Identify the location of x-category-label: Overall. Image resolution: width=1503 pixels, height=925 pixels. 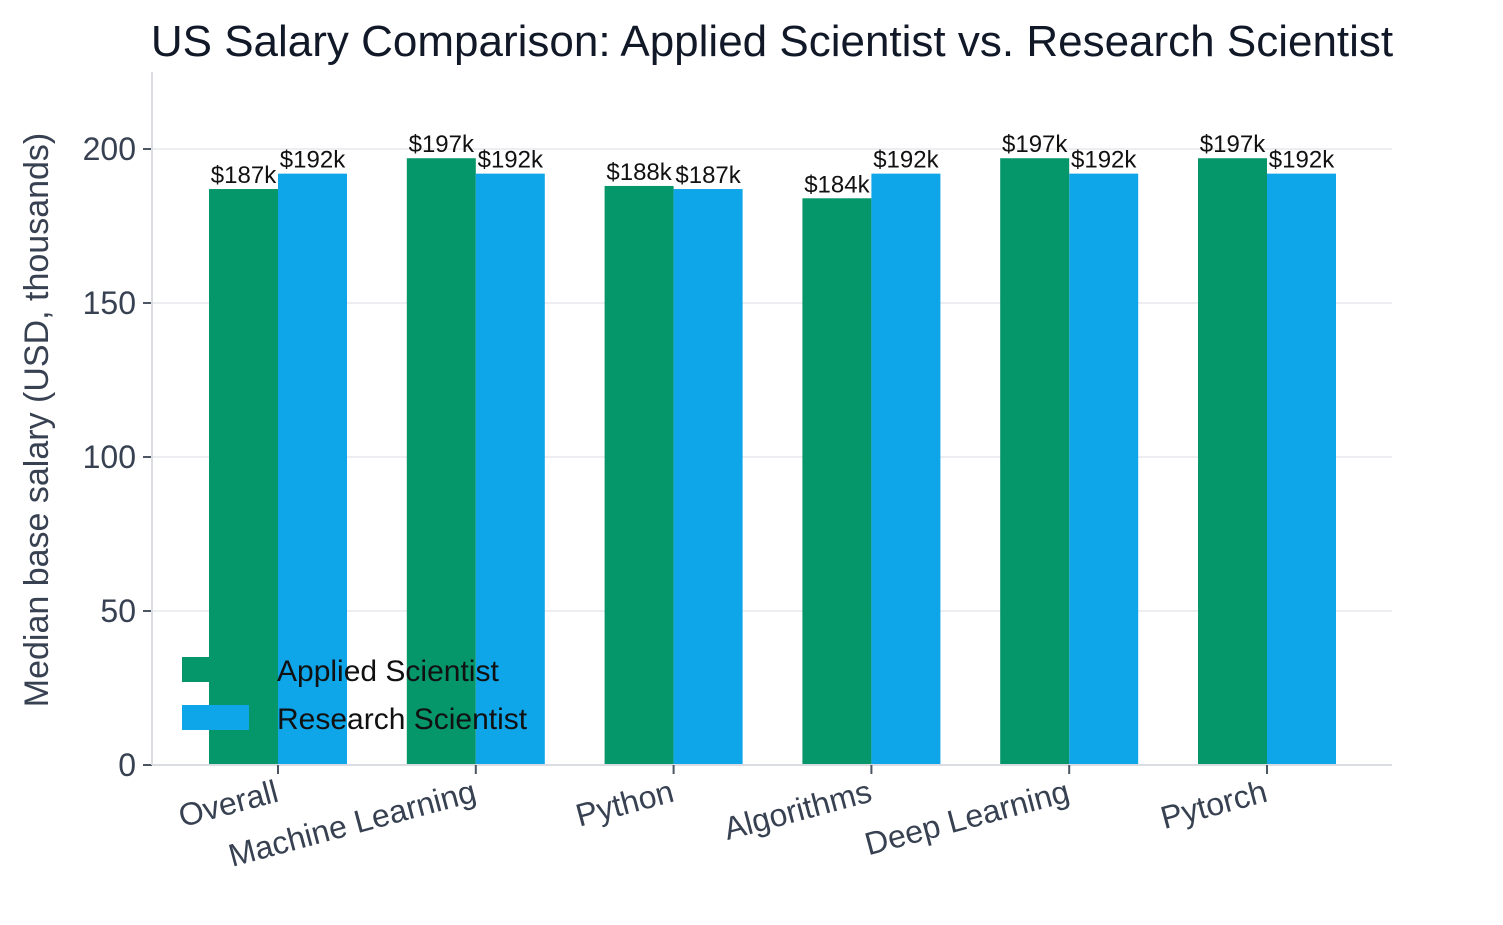
(228, 803).